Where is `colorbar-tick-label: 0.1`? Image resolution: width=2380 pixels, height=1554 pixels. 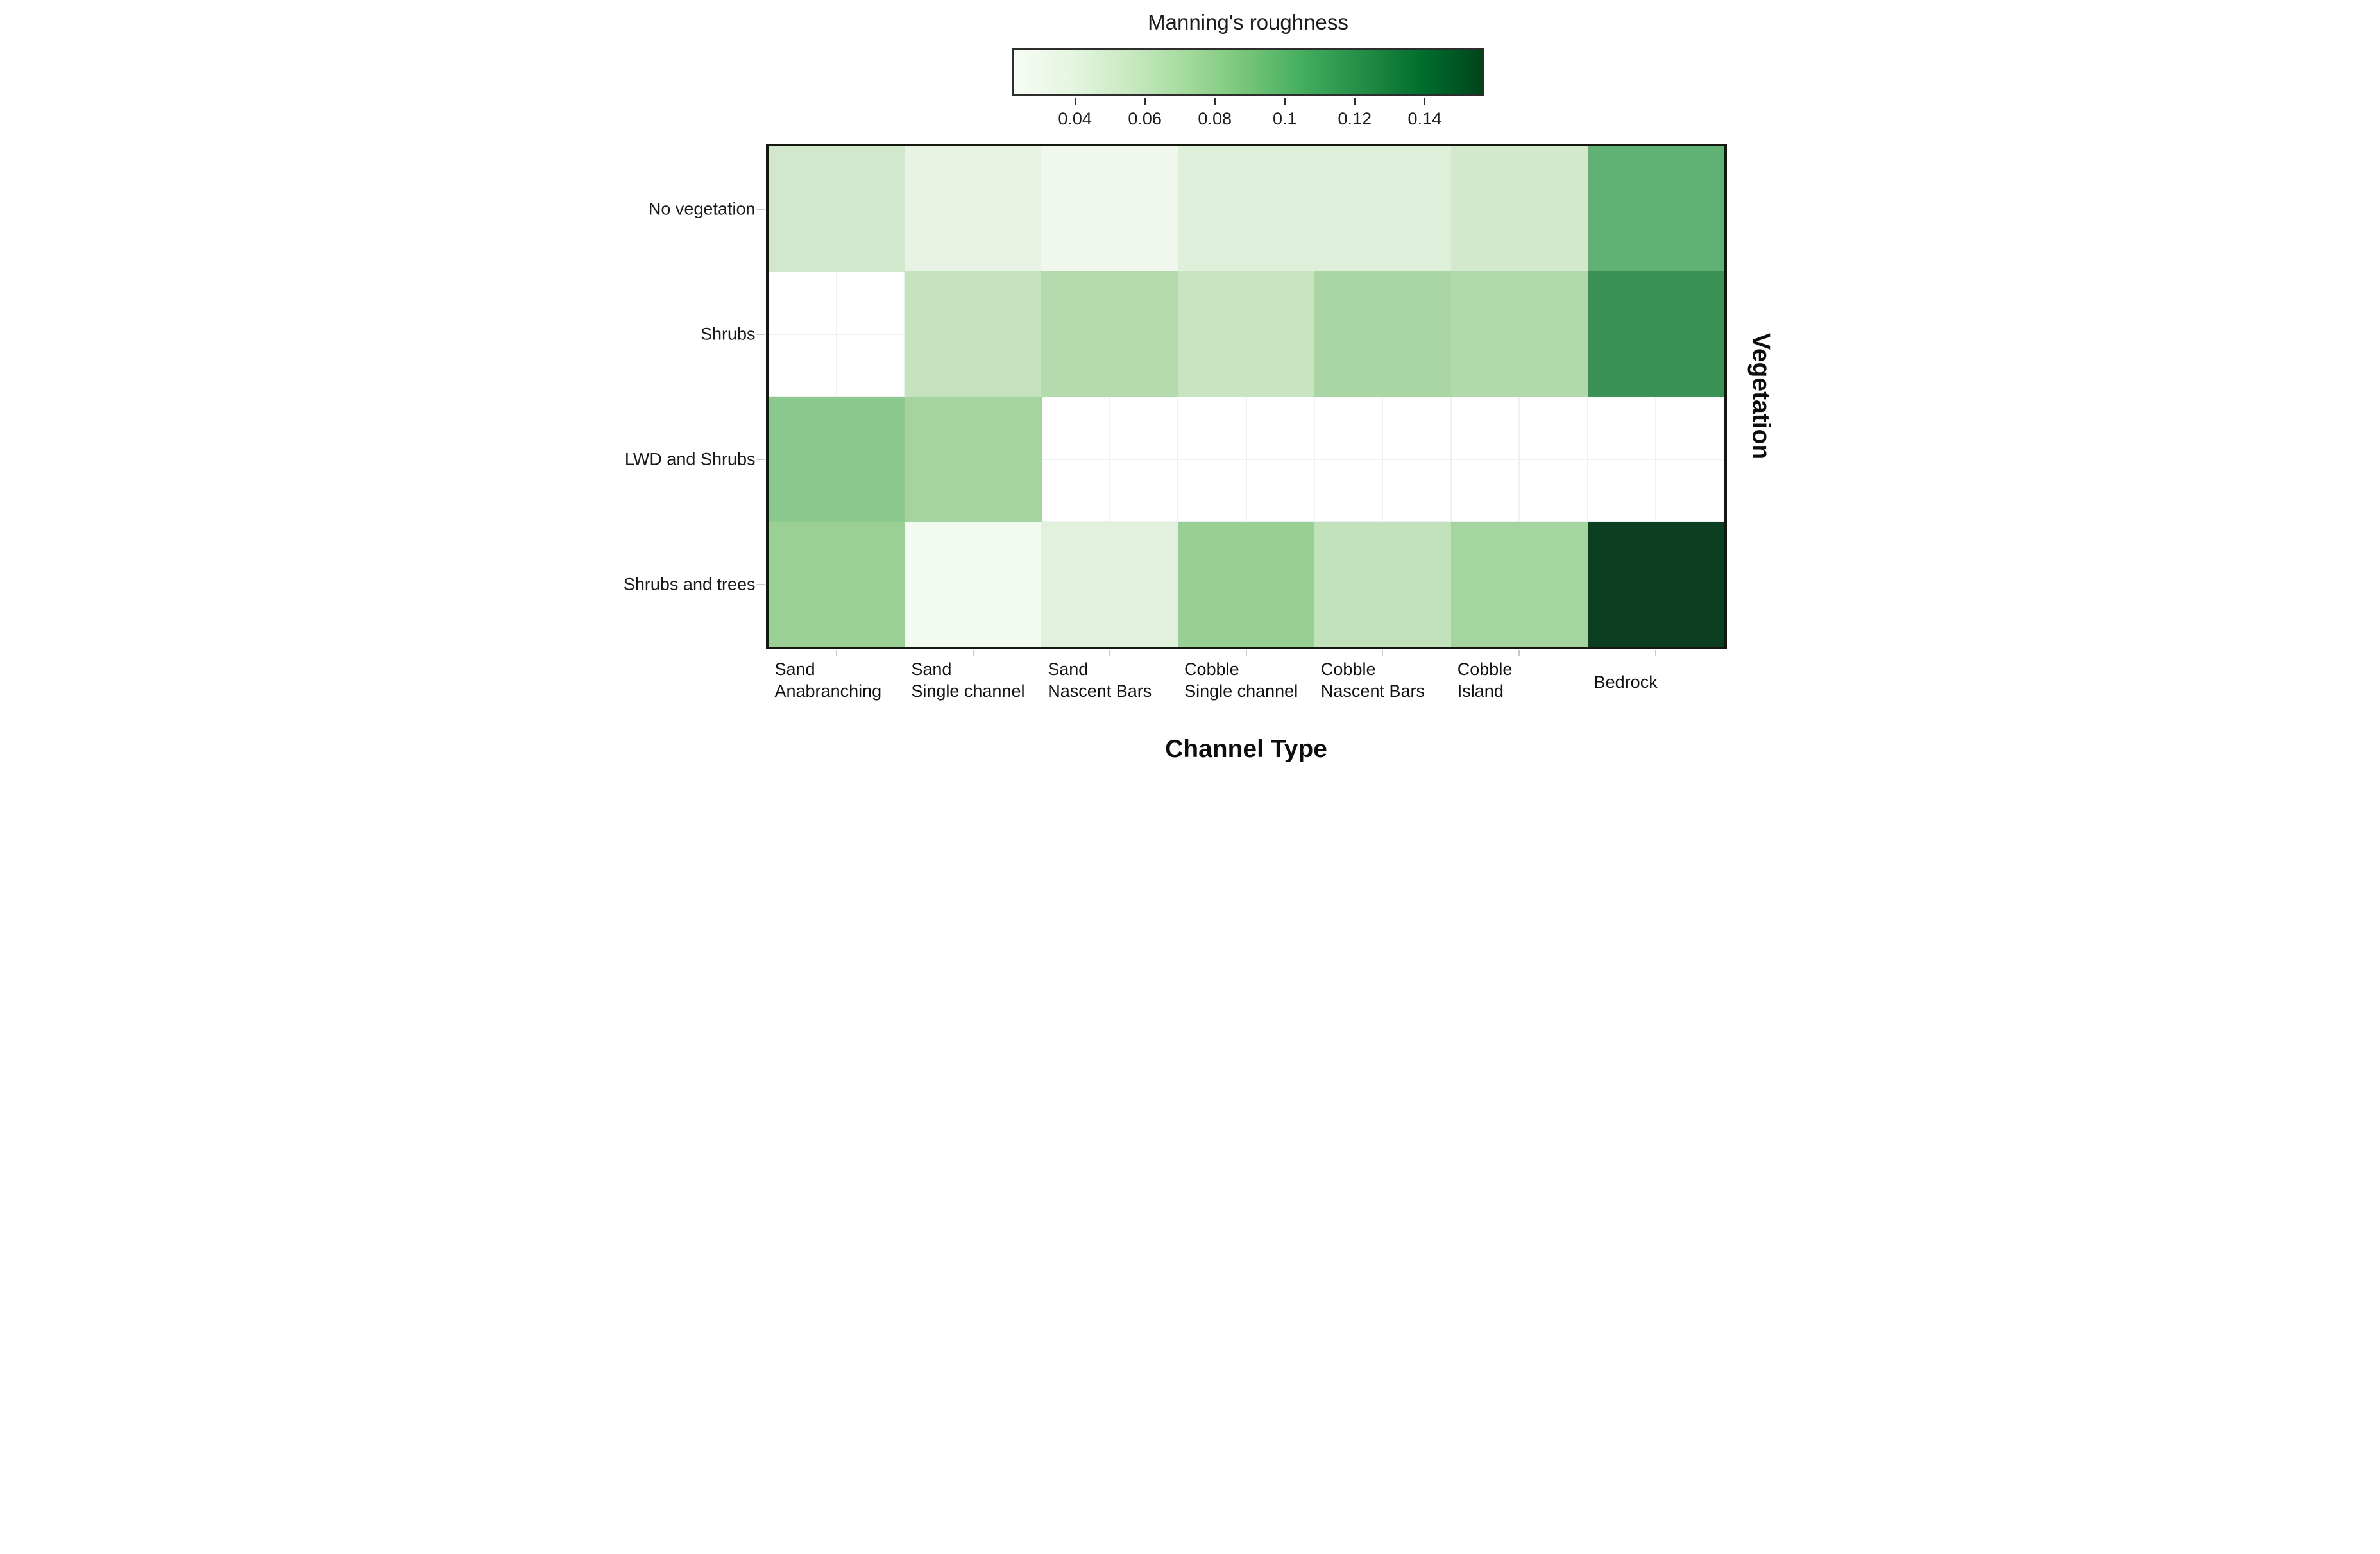
colorbar-tick-label: 0.1 is located at coordinates (1284, 118).